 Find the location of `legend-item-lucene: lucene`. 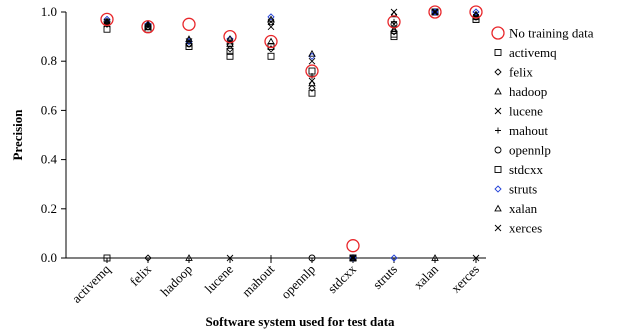

legend-item-lucene: lucene is located at coordinates (518, 111).